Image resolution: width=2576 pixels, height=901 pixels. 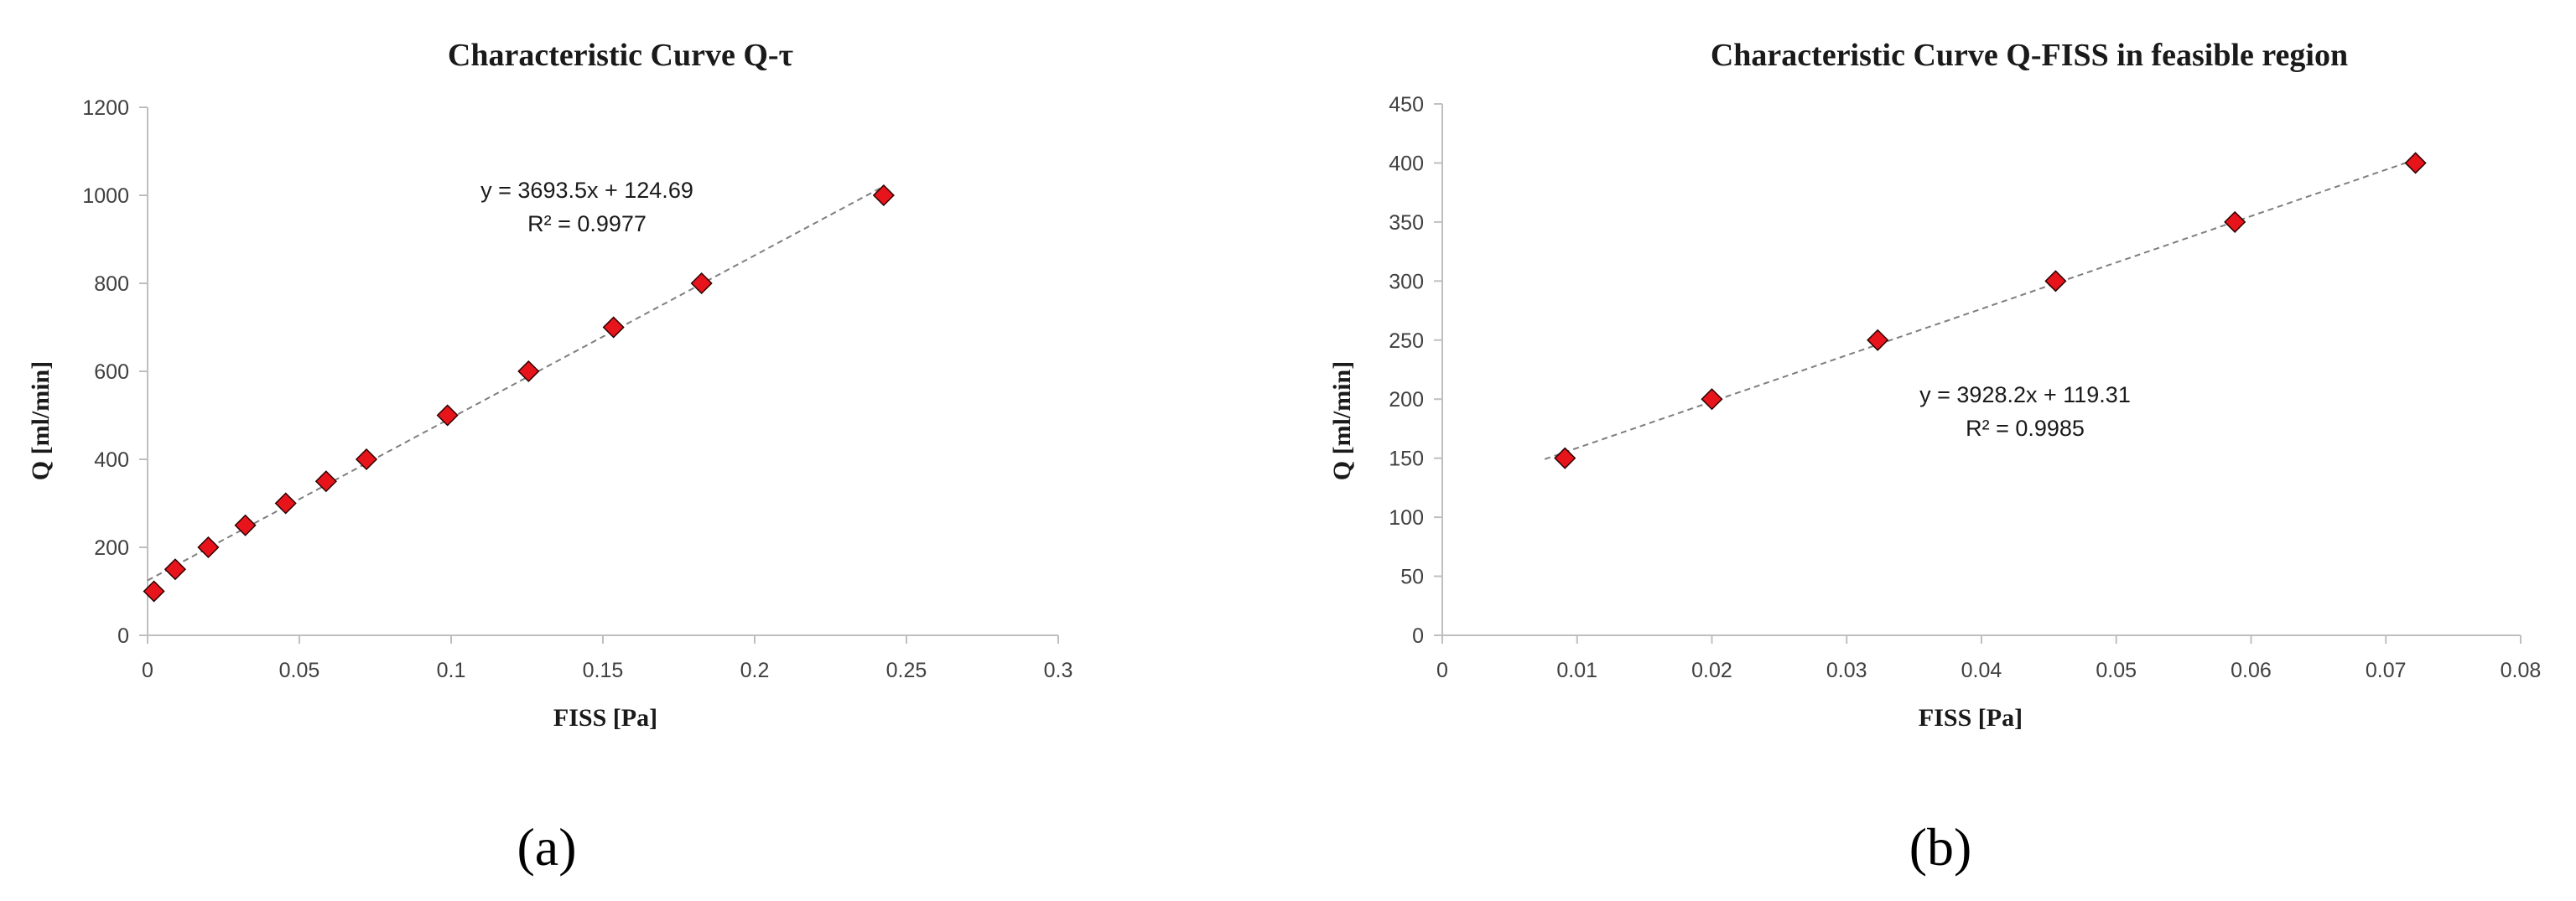 What do you see at coordinates (1406, 400) in the screenshot?
I see `chart-b-y-tick-label: 200` at bounding box center [1406, 400].